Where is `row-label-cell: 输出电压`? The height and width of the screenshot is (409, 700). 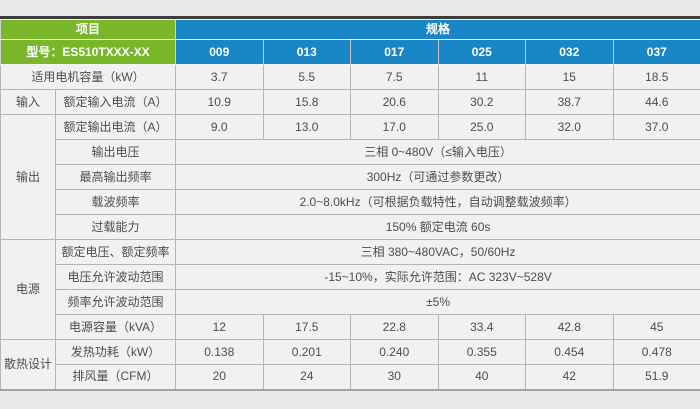
row-label-cell: 输出电压 is located at coordinates (116, 152).